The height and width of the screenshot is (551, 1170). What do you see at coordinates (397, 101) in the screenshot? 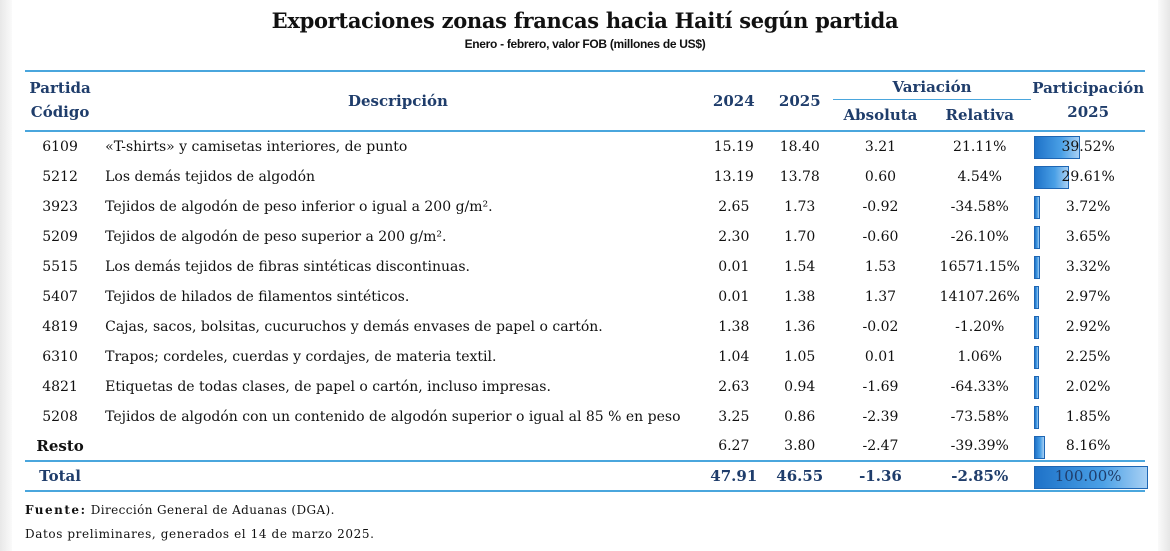
I see `header-descripcion: Descripción` at bounding box center [397, 101].